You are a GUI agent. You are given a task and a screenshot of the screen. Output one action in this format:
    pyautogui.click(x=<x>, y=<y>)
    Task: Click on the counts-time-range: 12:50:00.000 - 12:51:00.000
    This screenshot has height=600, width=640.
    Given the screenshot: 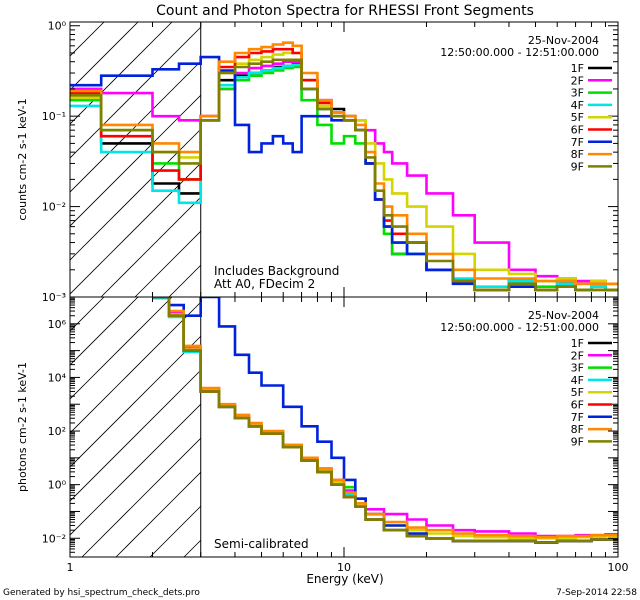 What is the action you would take?
    pyautogui.click(x=519, y=52)
    